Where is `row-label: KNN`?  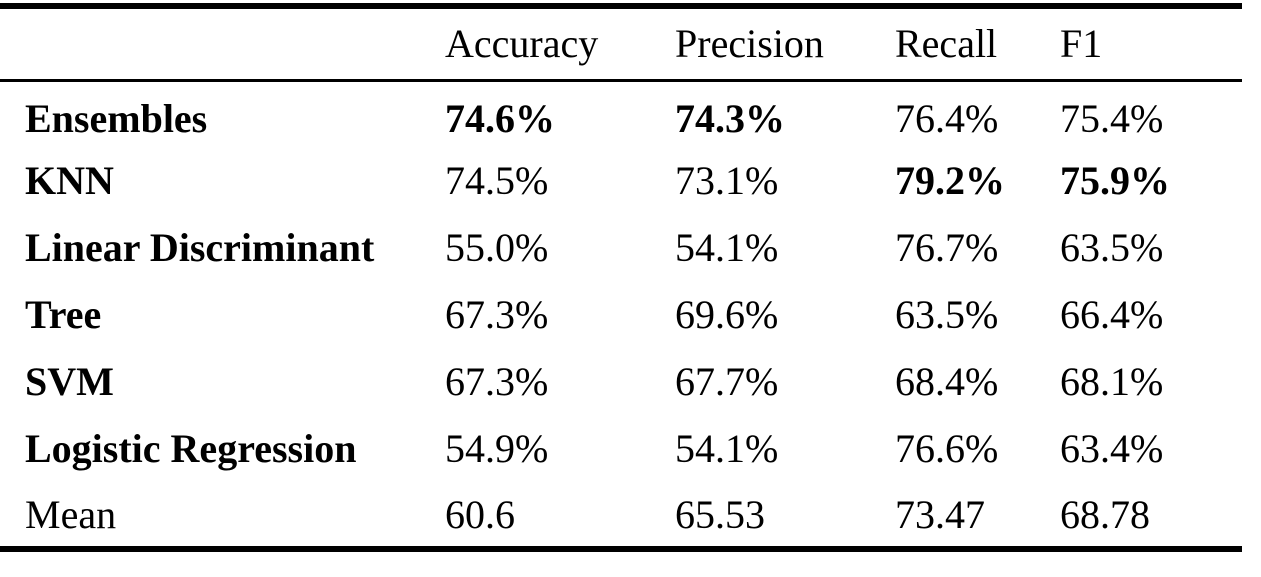 row-label: KNN is located at coordinates (69, 180).